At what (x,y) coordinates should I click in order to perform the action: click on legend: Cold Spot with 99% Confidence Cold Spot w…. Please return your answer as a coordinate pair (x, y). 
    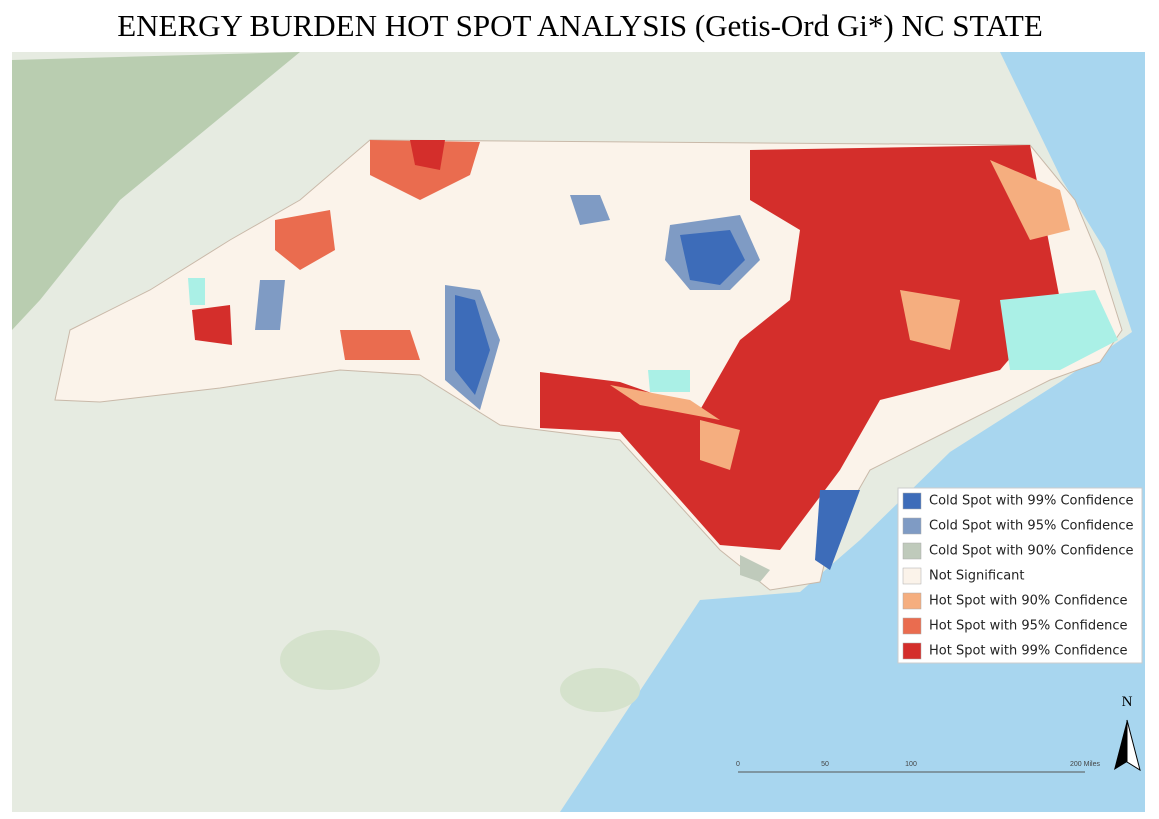
    Looking at the image, I should click on (1020, 575).